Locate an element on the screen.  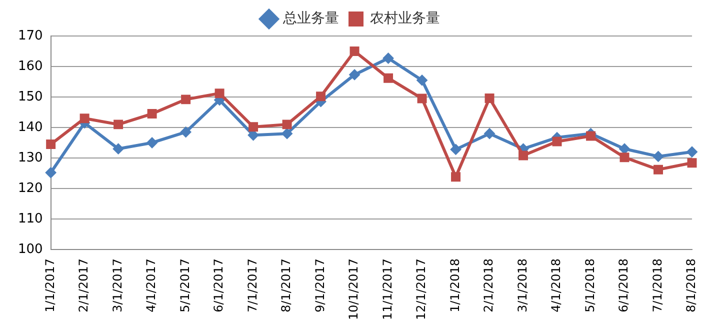
x-tick-label: 4/1/2018 is located at coordinates (556, 285).